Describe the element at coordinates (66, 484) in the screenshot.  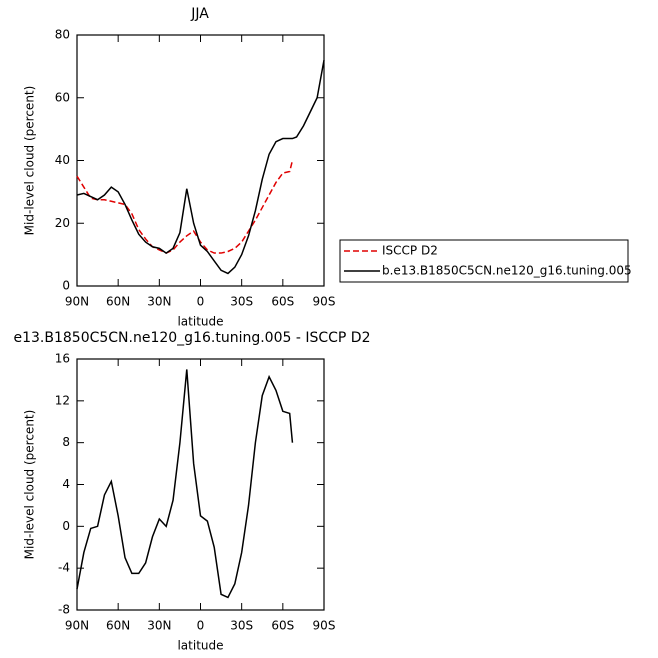
I see `y-tick-label: 4` at that location.